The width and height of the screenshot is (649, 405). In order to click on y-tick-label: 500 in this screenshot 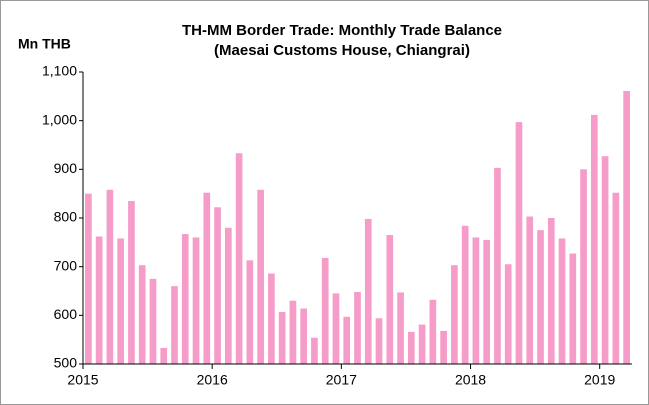, I will do `click(66, 363)`.